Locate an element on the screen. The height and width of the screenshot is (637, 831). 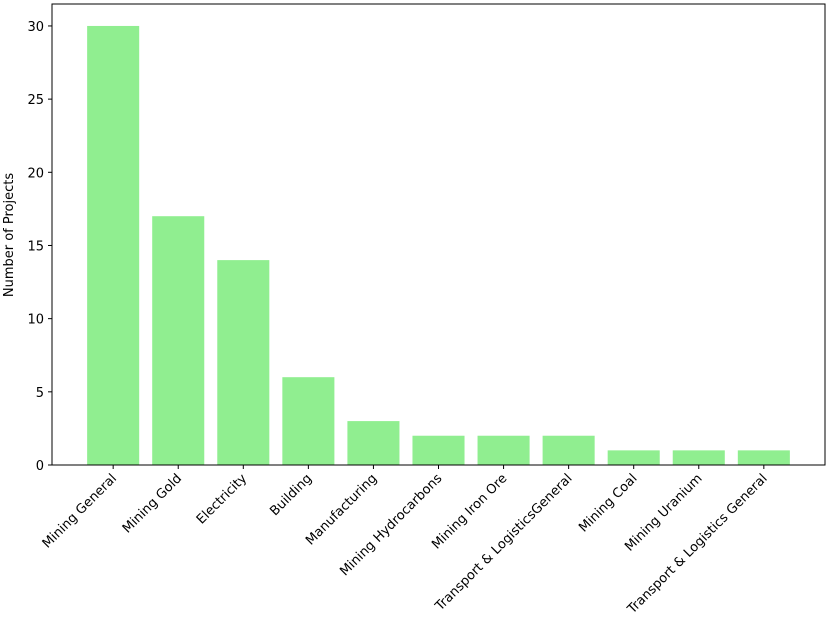
y-tick-label: 10 is located at coordinates (35, 320).